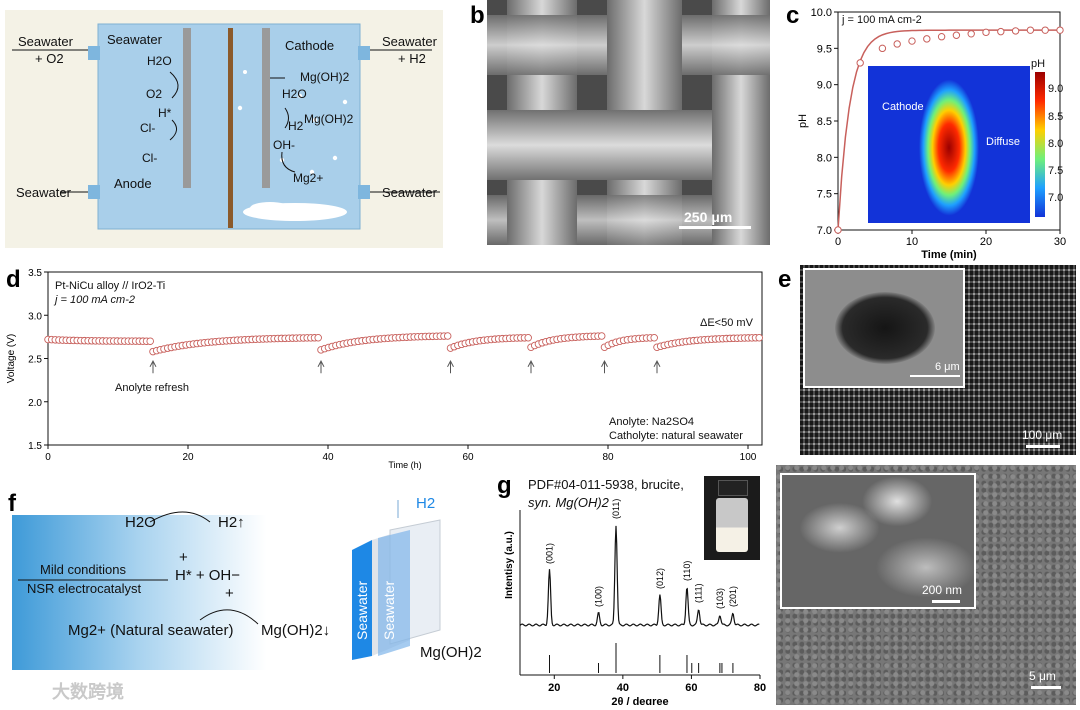 The height and width of the screenshot is (710, 1080). I want to click on y-tick-label: 3.5, so click(35, 273).